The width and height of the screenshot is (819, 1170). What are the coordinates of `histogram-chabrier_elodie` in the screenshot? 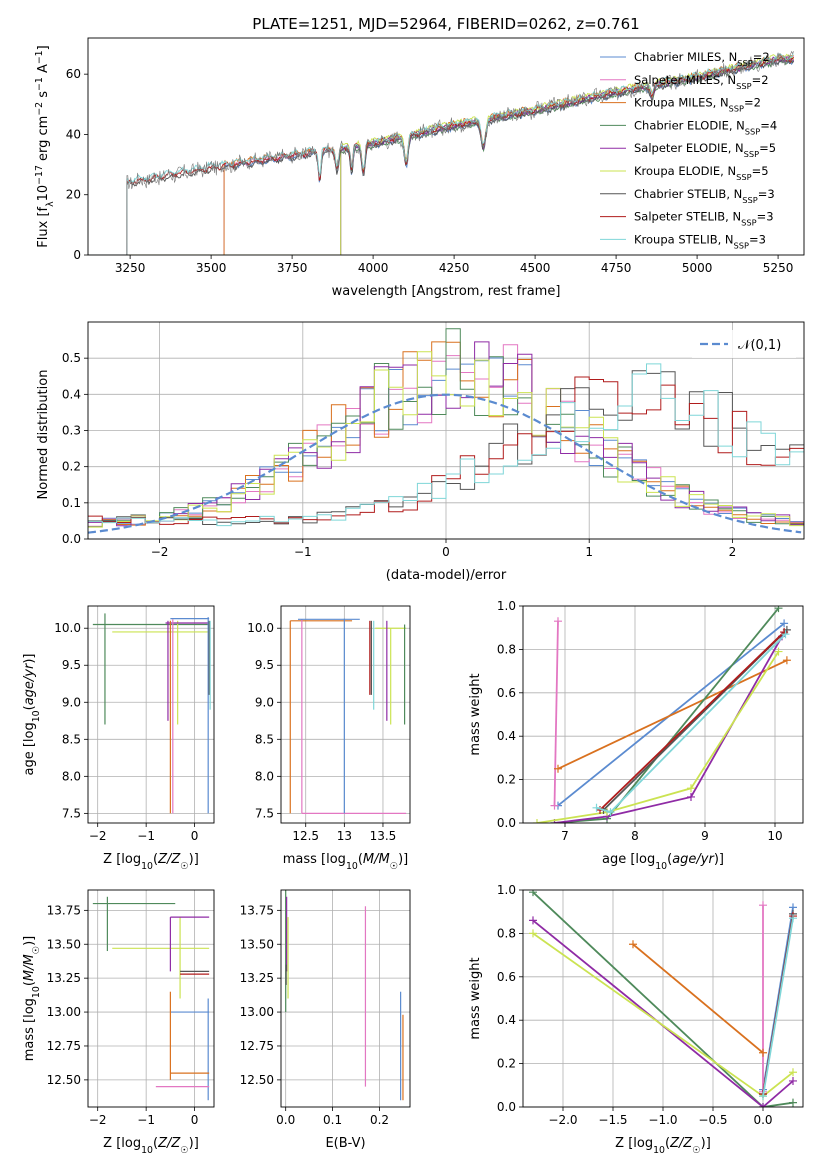 It's located at (446, 428).